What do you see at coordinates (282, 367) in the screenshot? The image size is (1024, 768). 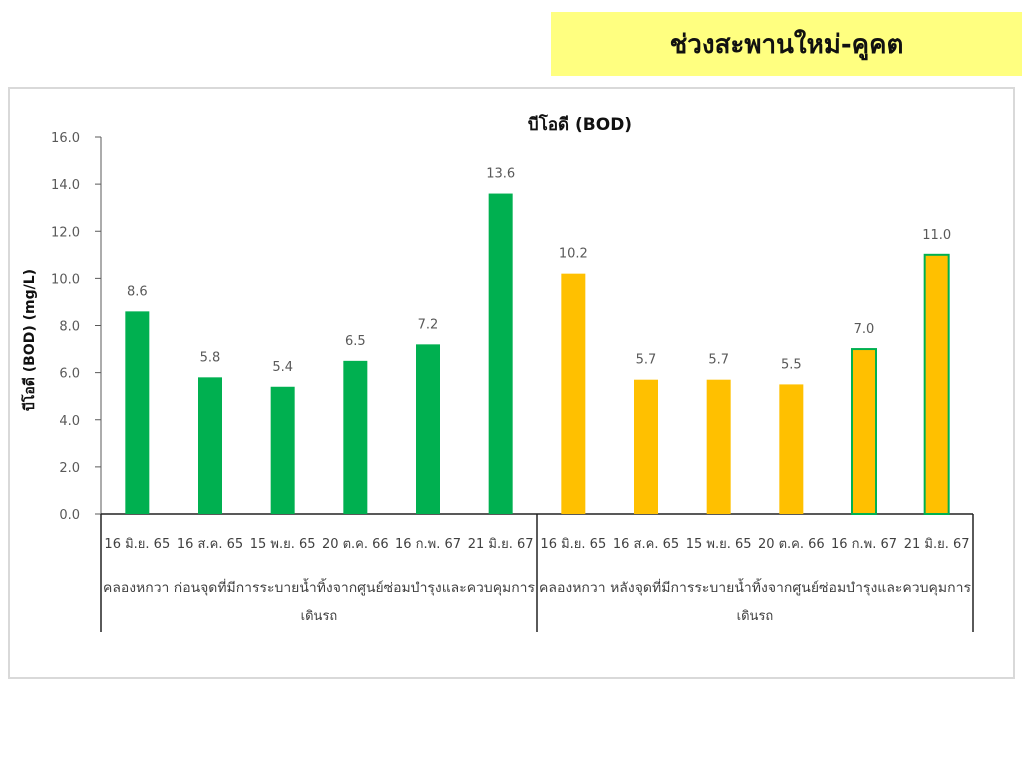 I see `data-label: 5.4` at bounding box center [282, 367].